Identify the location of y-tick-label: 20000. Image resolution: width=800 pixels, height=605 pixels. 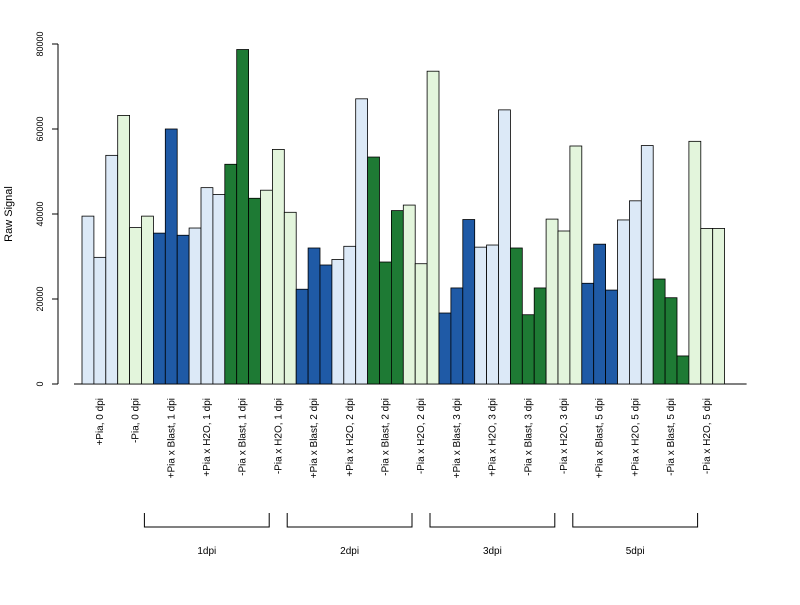
(40, 298).